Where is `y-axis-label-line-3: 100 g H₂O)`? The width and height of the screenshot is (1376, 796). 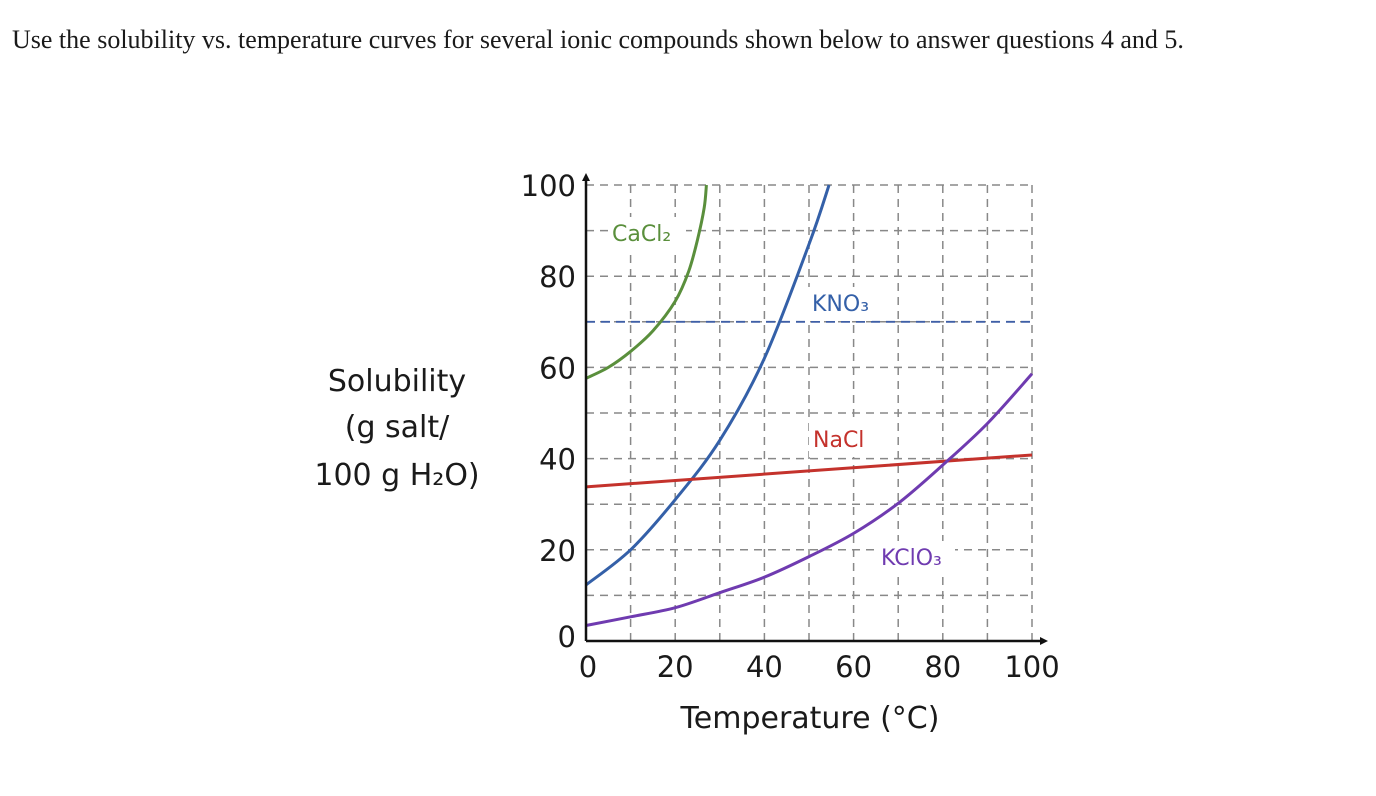
y-axis-label-line-3: 100 g H₂O) is located at coordinates (396, 475).